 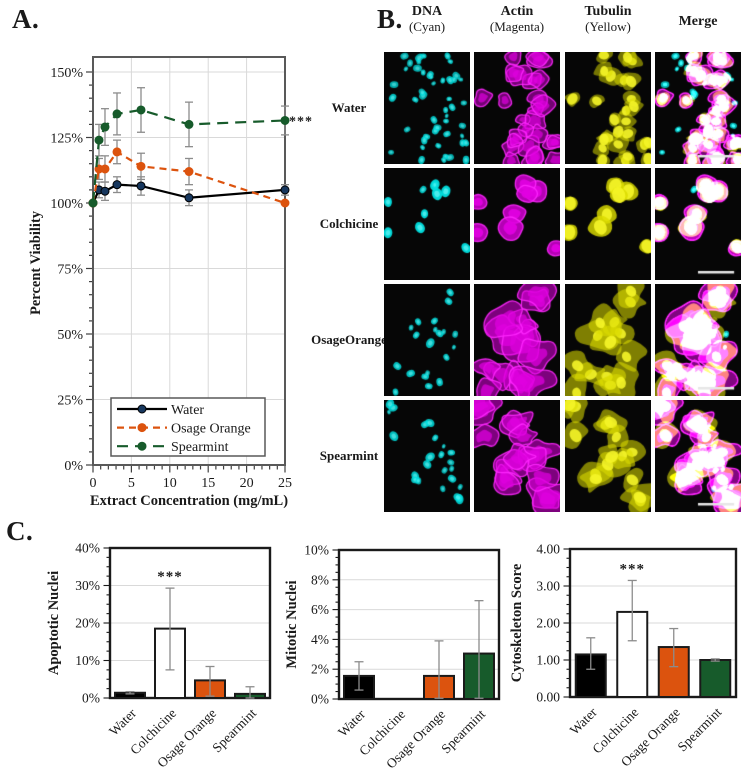 What do you see at coordinates (715, 678) in the screenshot?
I see `bar-spearmint` at bounding box center [715, 678].